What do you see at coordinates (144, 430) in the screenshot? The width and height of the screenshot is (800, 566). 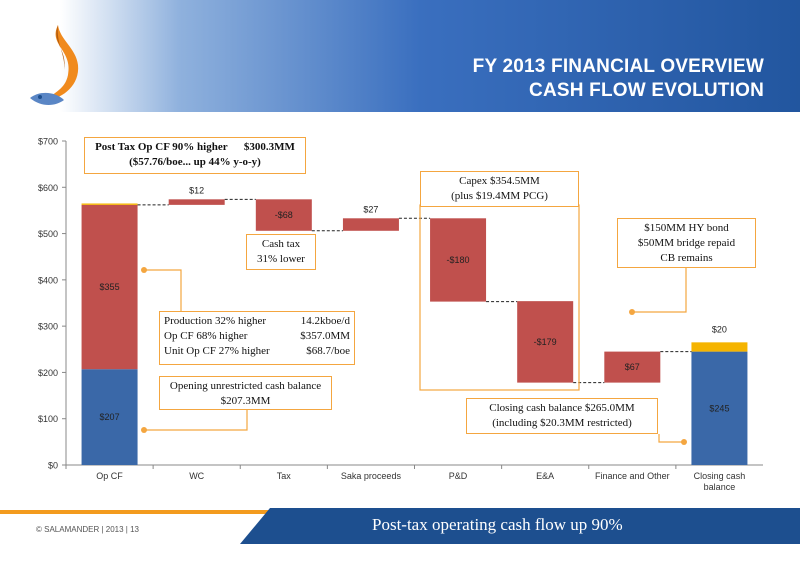 I see `opening-leader-dot` at bounding box center [144, 430].